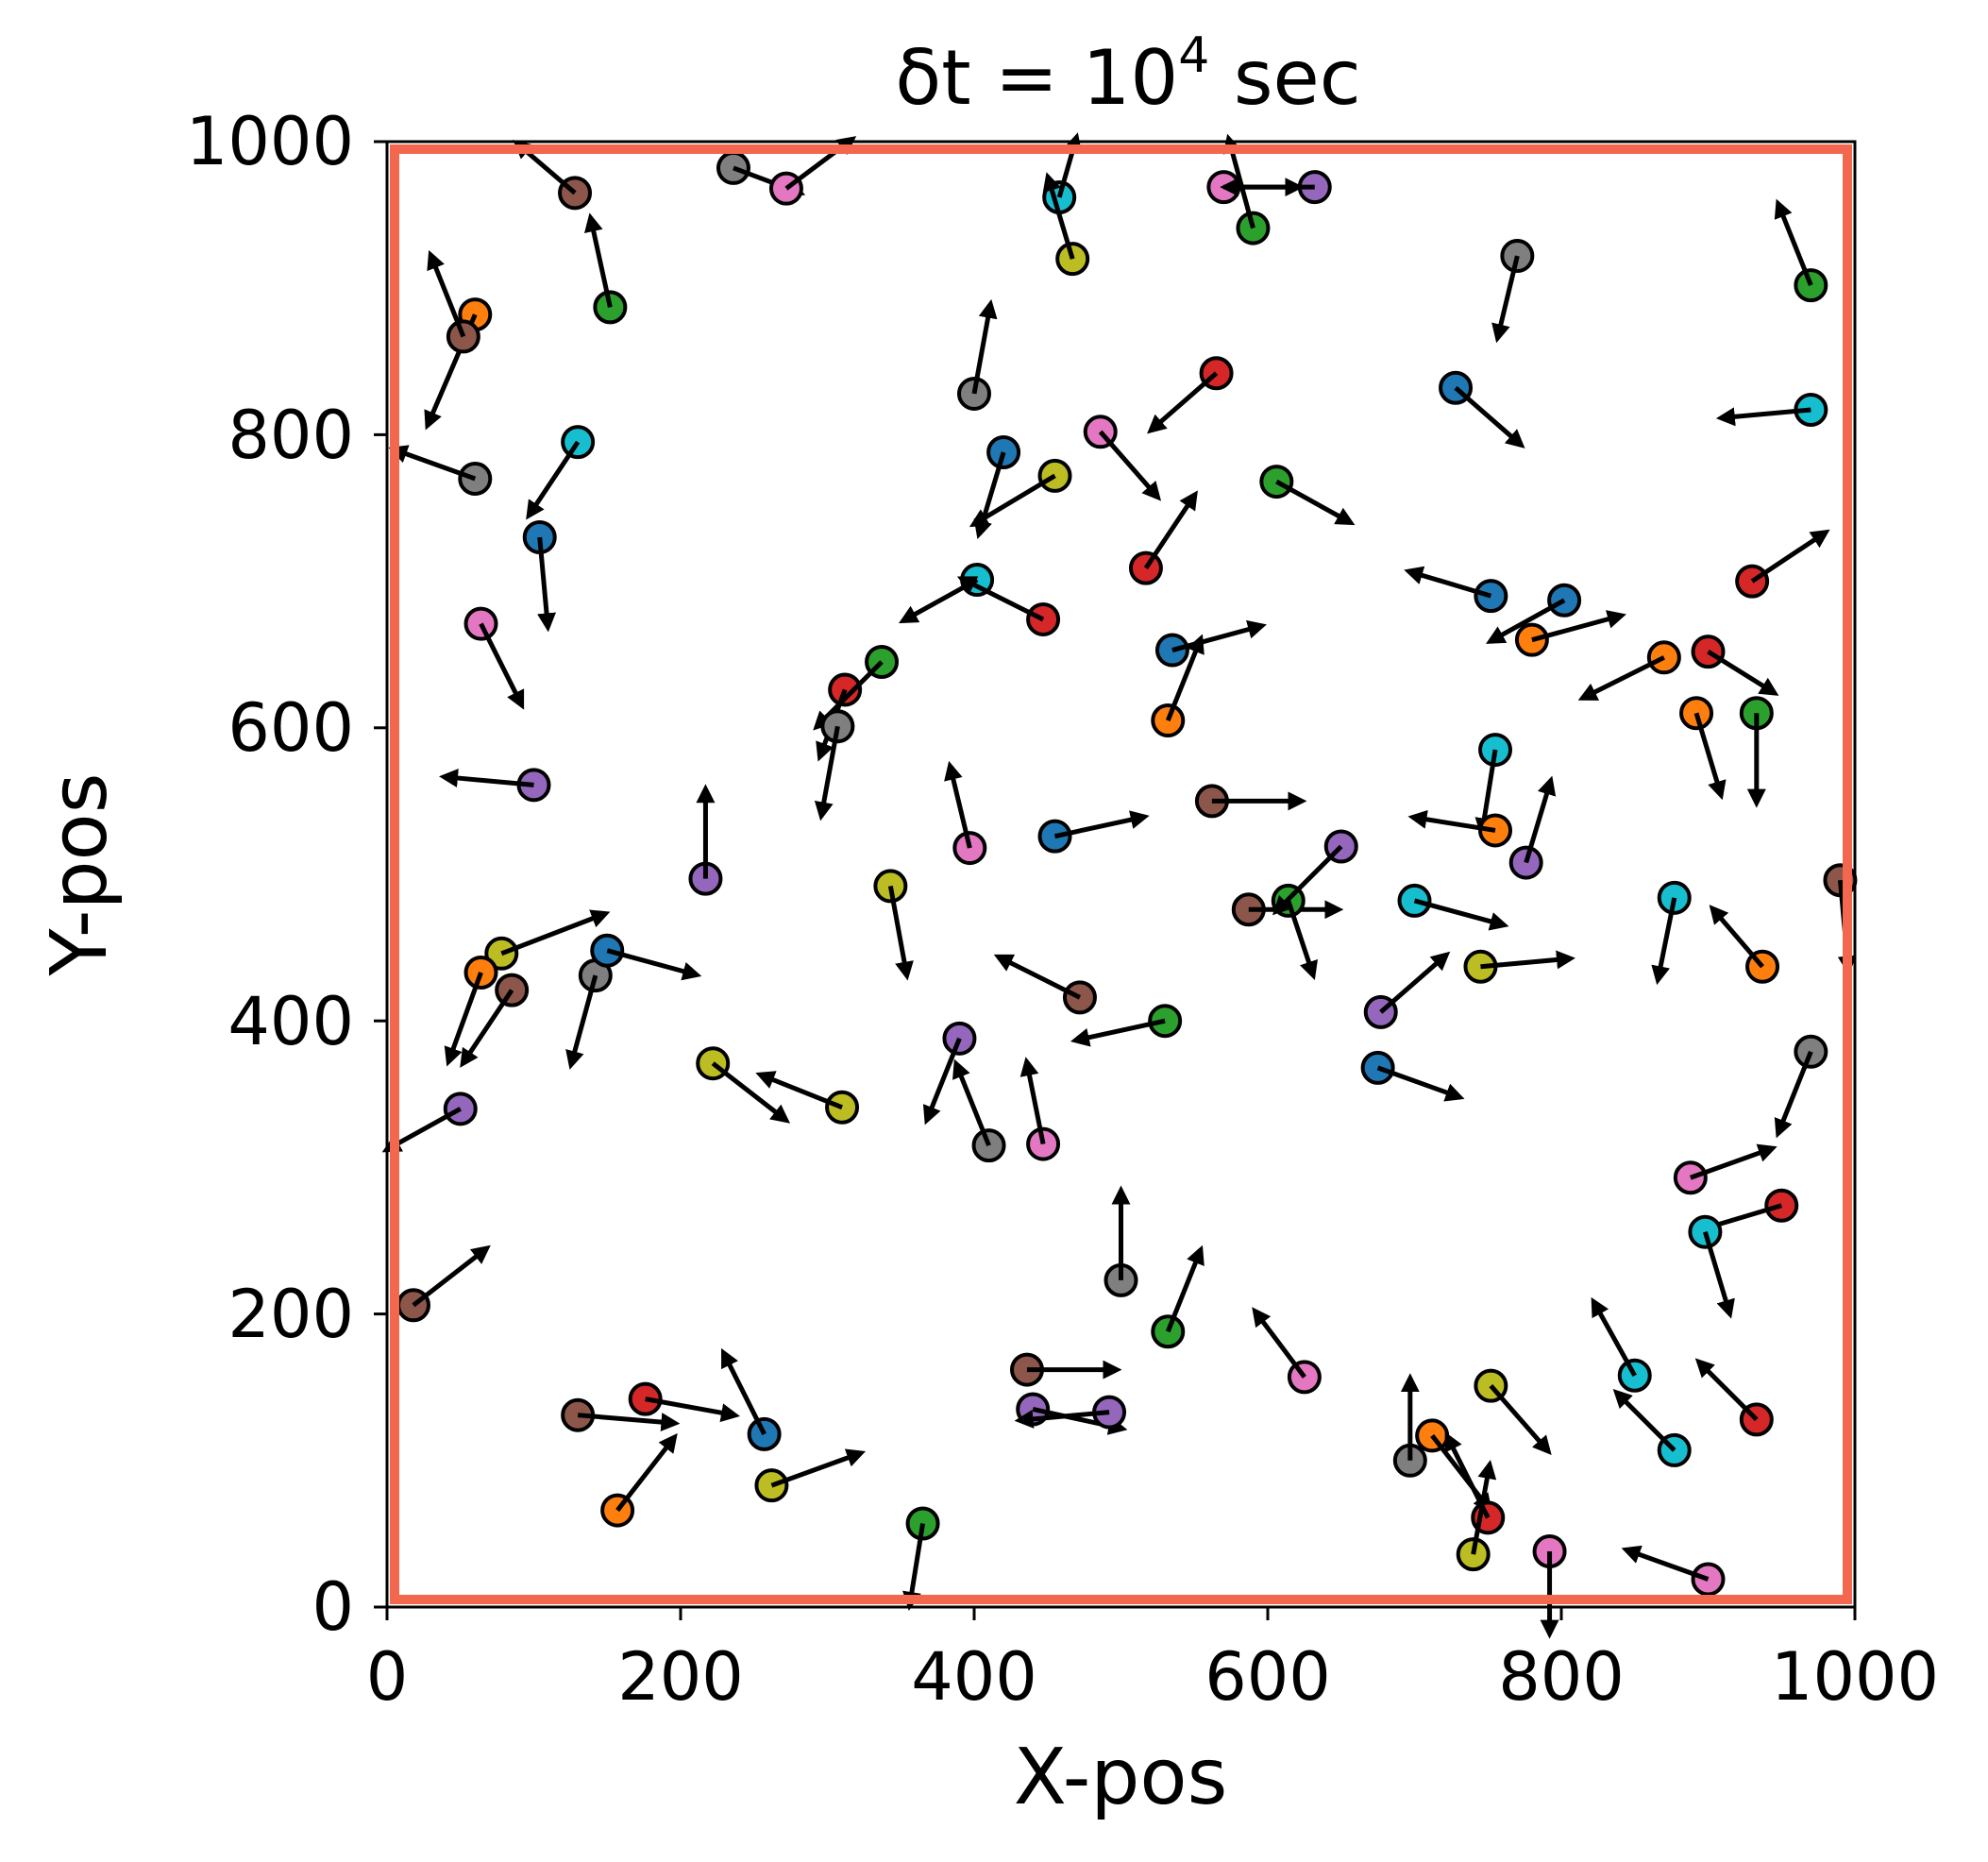 This screenshot has width=1988, height=1862. I want to click on x-axis-label: X-pos, so click(1121, 1777).